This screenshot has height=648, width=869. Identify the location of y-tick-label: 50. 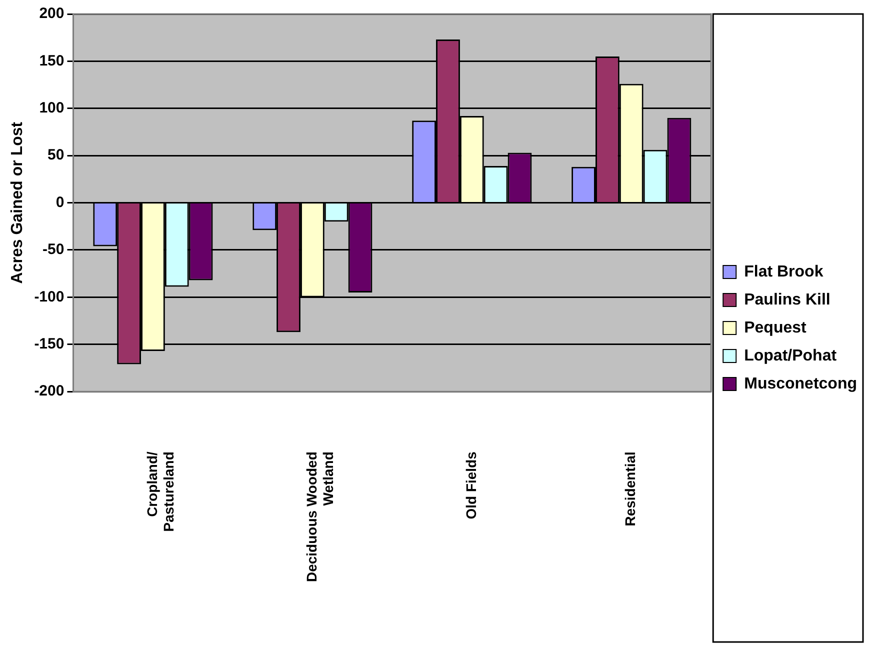
(56, 155).